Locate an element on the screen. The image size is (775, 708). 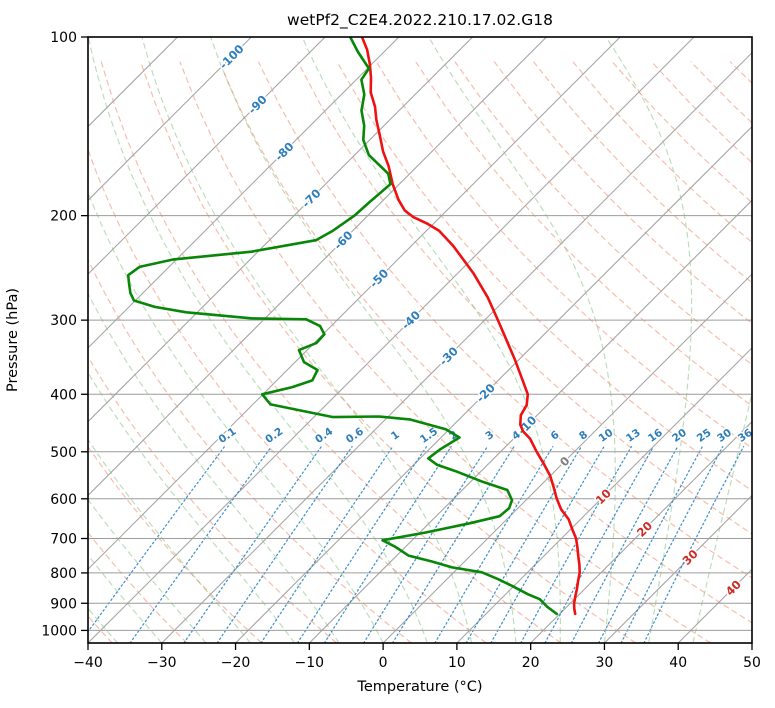
mixing-ratio-label: 0.1 is located at coordinates (228, 435).